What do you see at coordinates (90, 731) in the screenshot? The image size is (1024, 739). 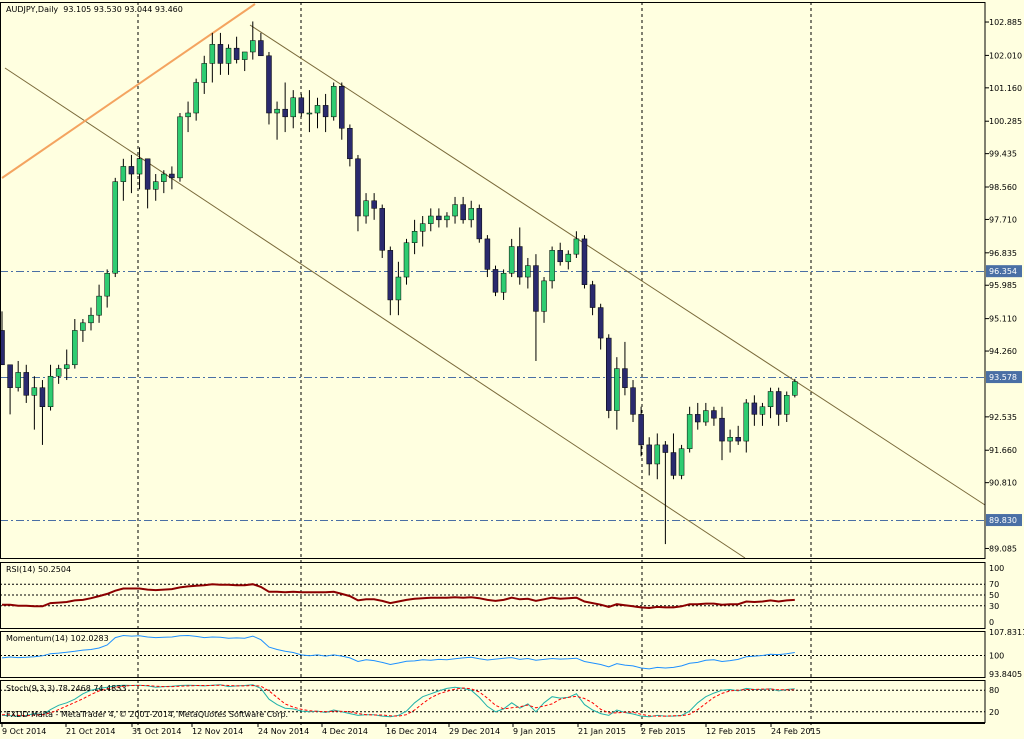 I see `time-label-1: 21 Oct 2014` at bounding box center [90, 731].